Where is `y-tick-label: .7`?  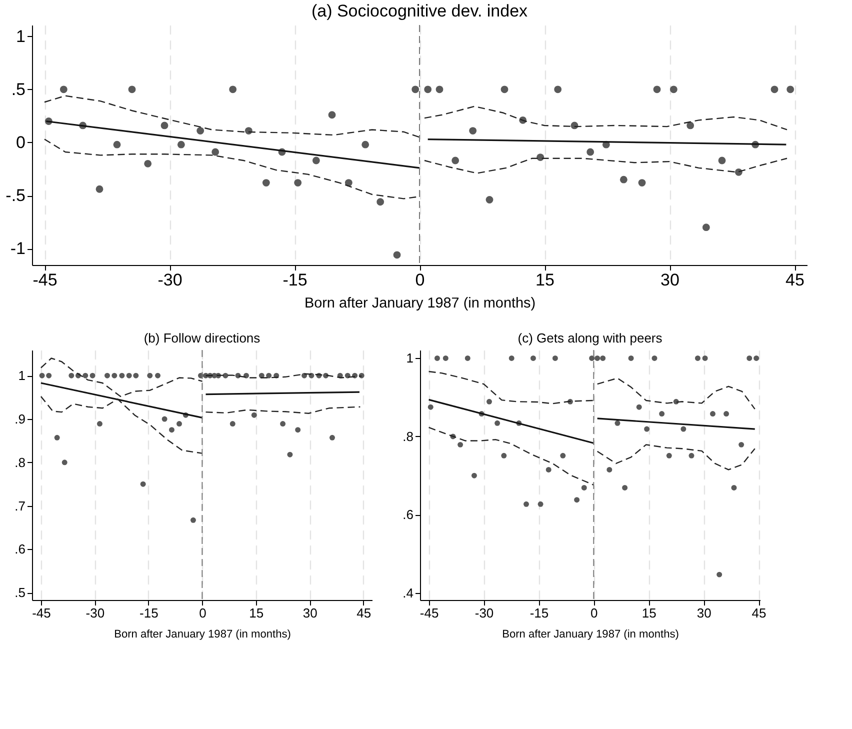
y-tick-label: .7 is located at coordinates (20, 506).